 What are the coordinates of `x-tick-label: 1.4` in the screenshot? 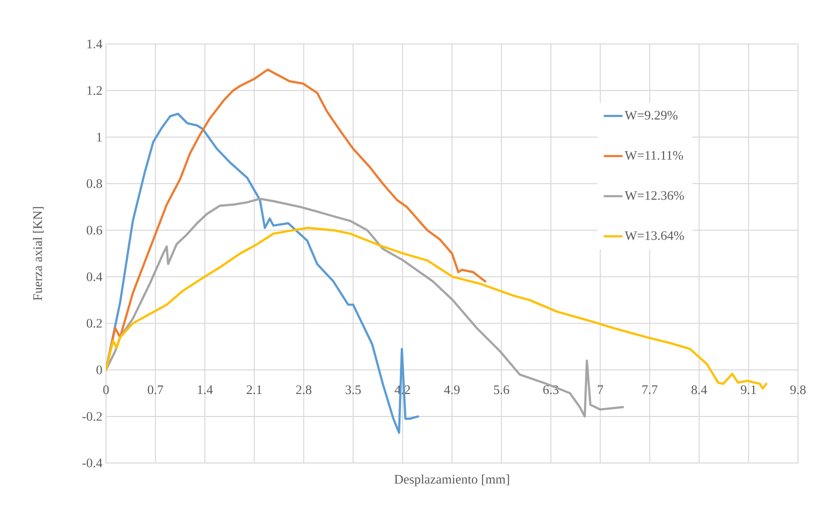 It's located at (205, 389).